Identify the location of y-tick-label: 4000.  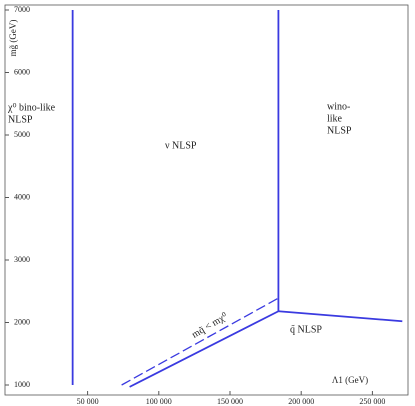
(22, 196).